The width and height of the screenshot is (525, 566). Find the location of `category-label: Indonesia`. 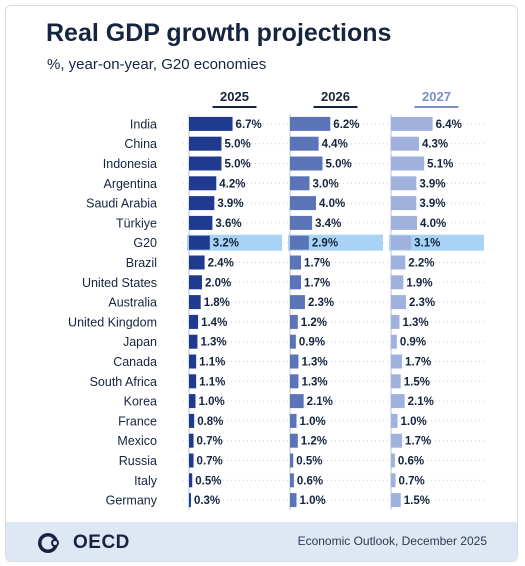

category-label: Indonesia is located at coordinates (130, 164).